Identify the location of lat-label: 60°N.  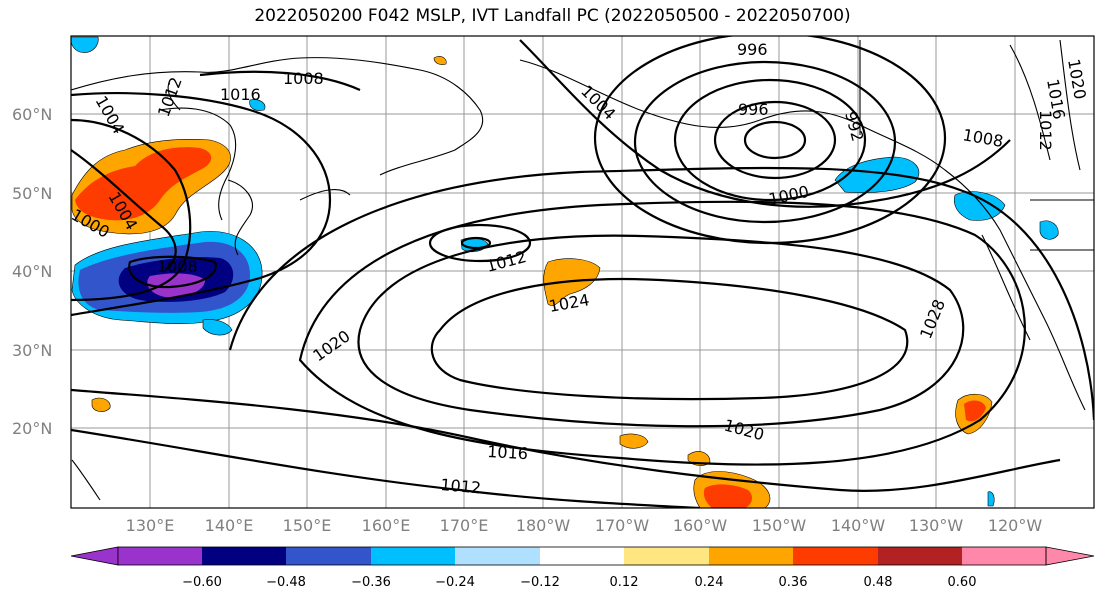
(32, 114).